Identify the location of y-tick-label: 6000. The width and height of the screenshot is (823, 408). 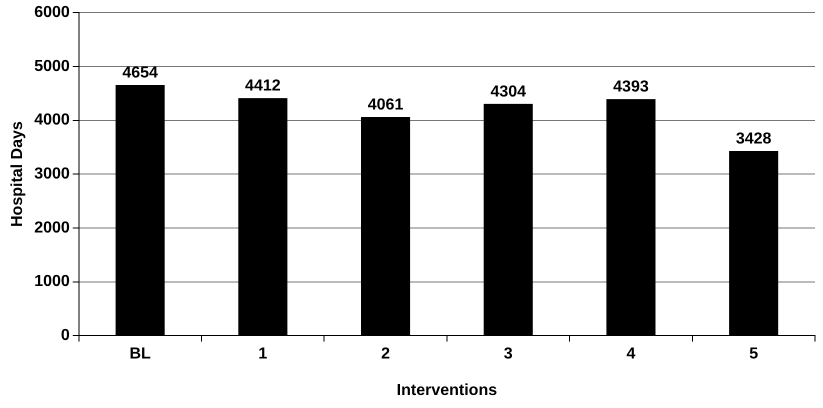
(52, 13).